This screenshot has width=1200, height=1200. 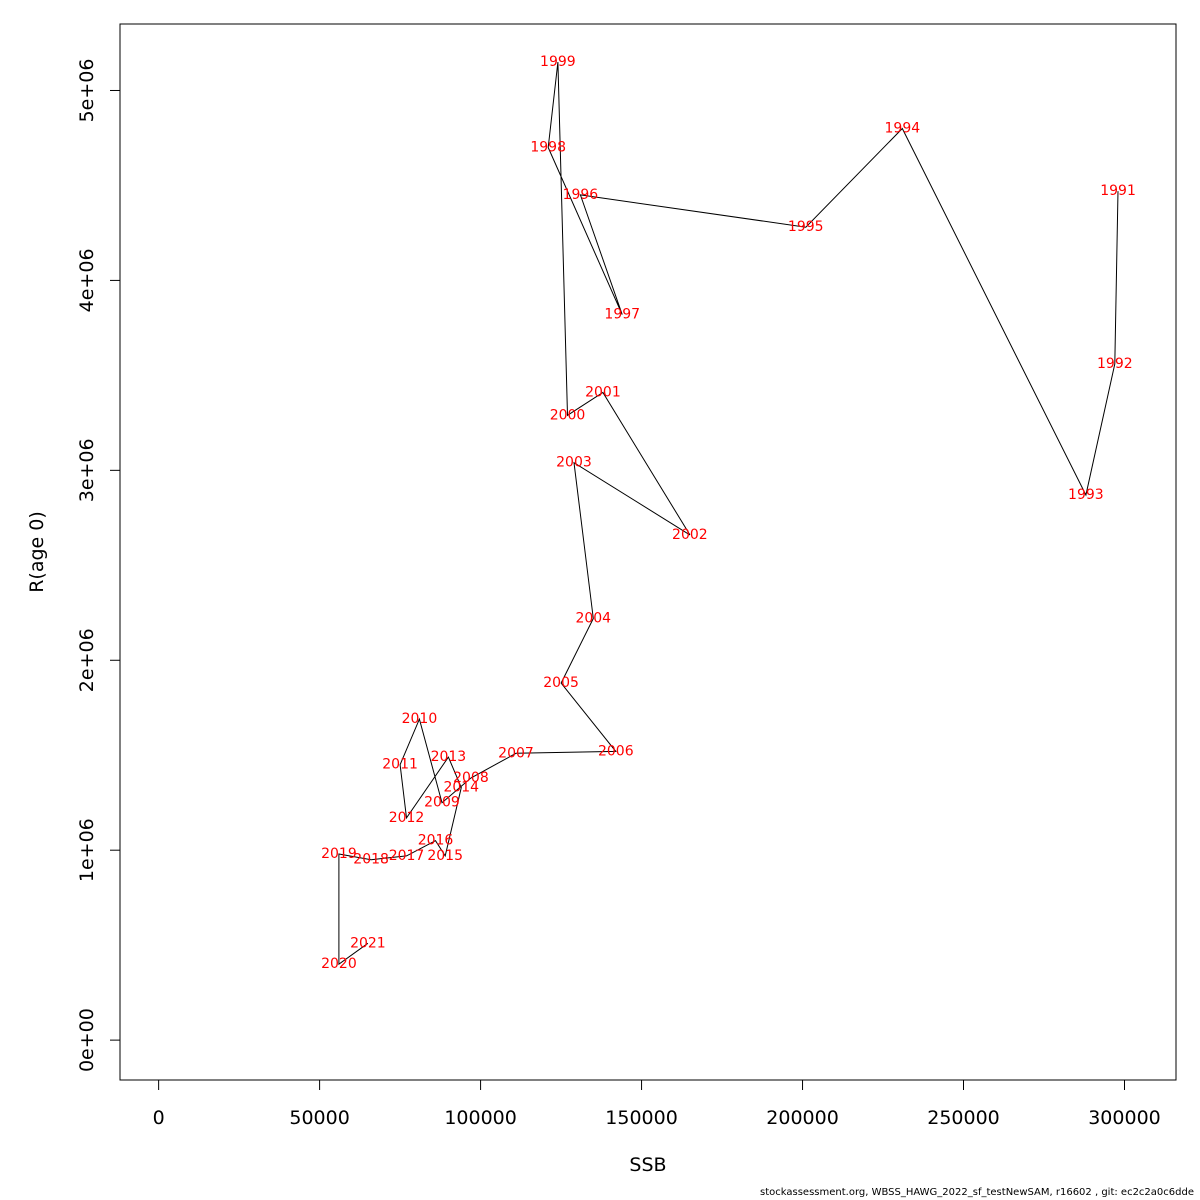 I want to click on x-tick-label: 50000, so click(x=319, y=1118).